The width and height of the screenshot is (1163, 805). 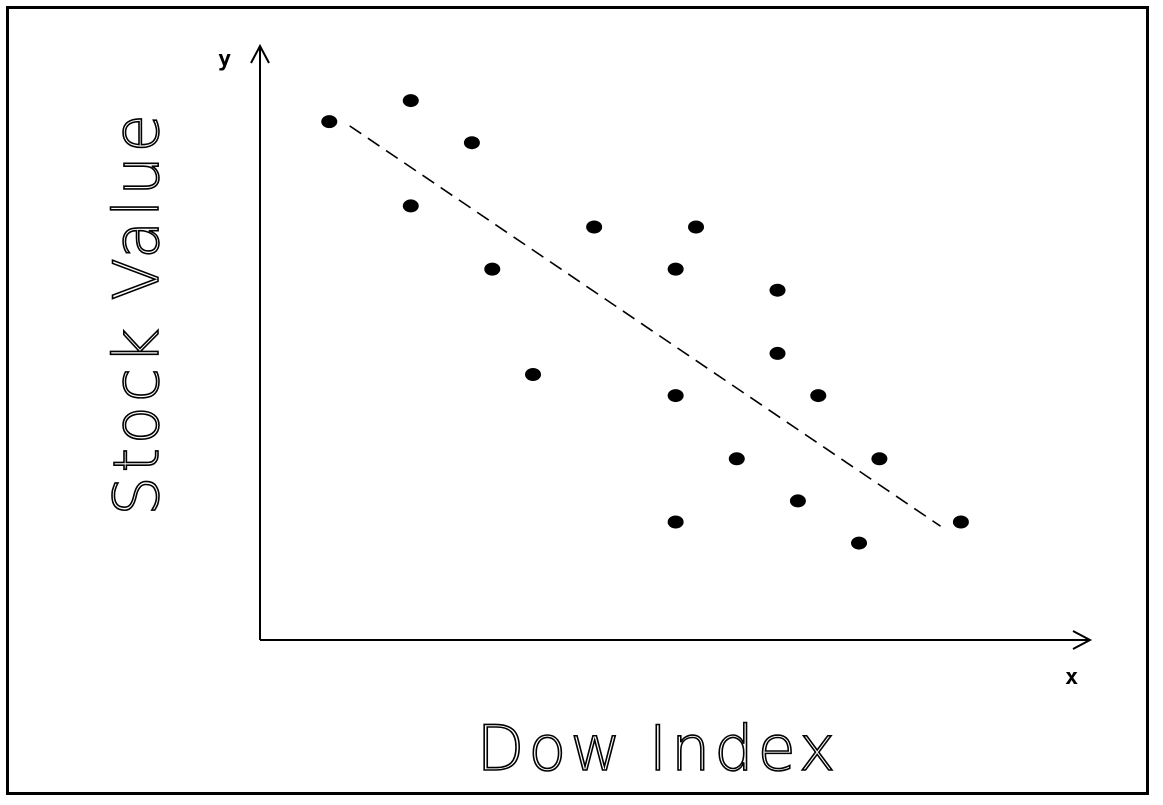 What do you see at coordinates (658, 748) in the screenshot?
I see `x-axis-label: Dow Index` at bounding box center [658, 748].